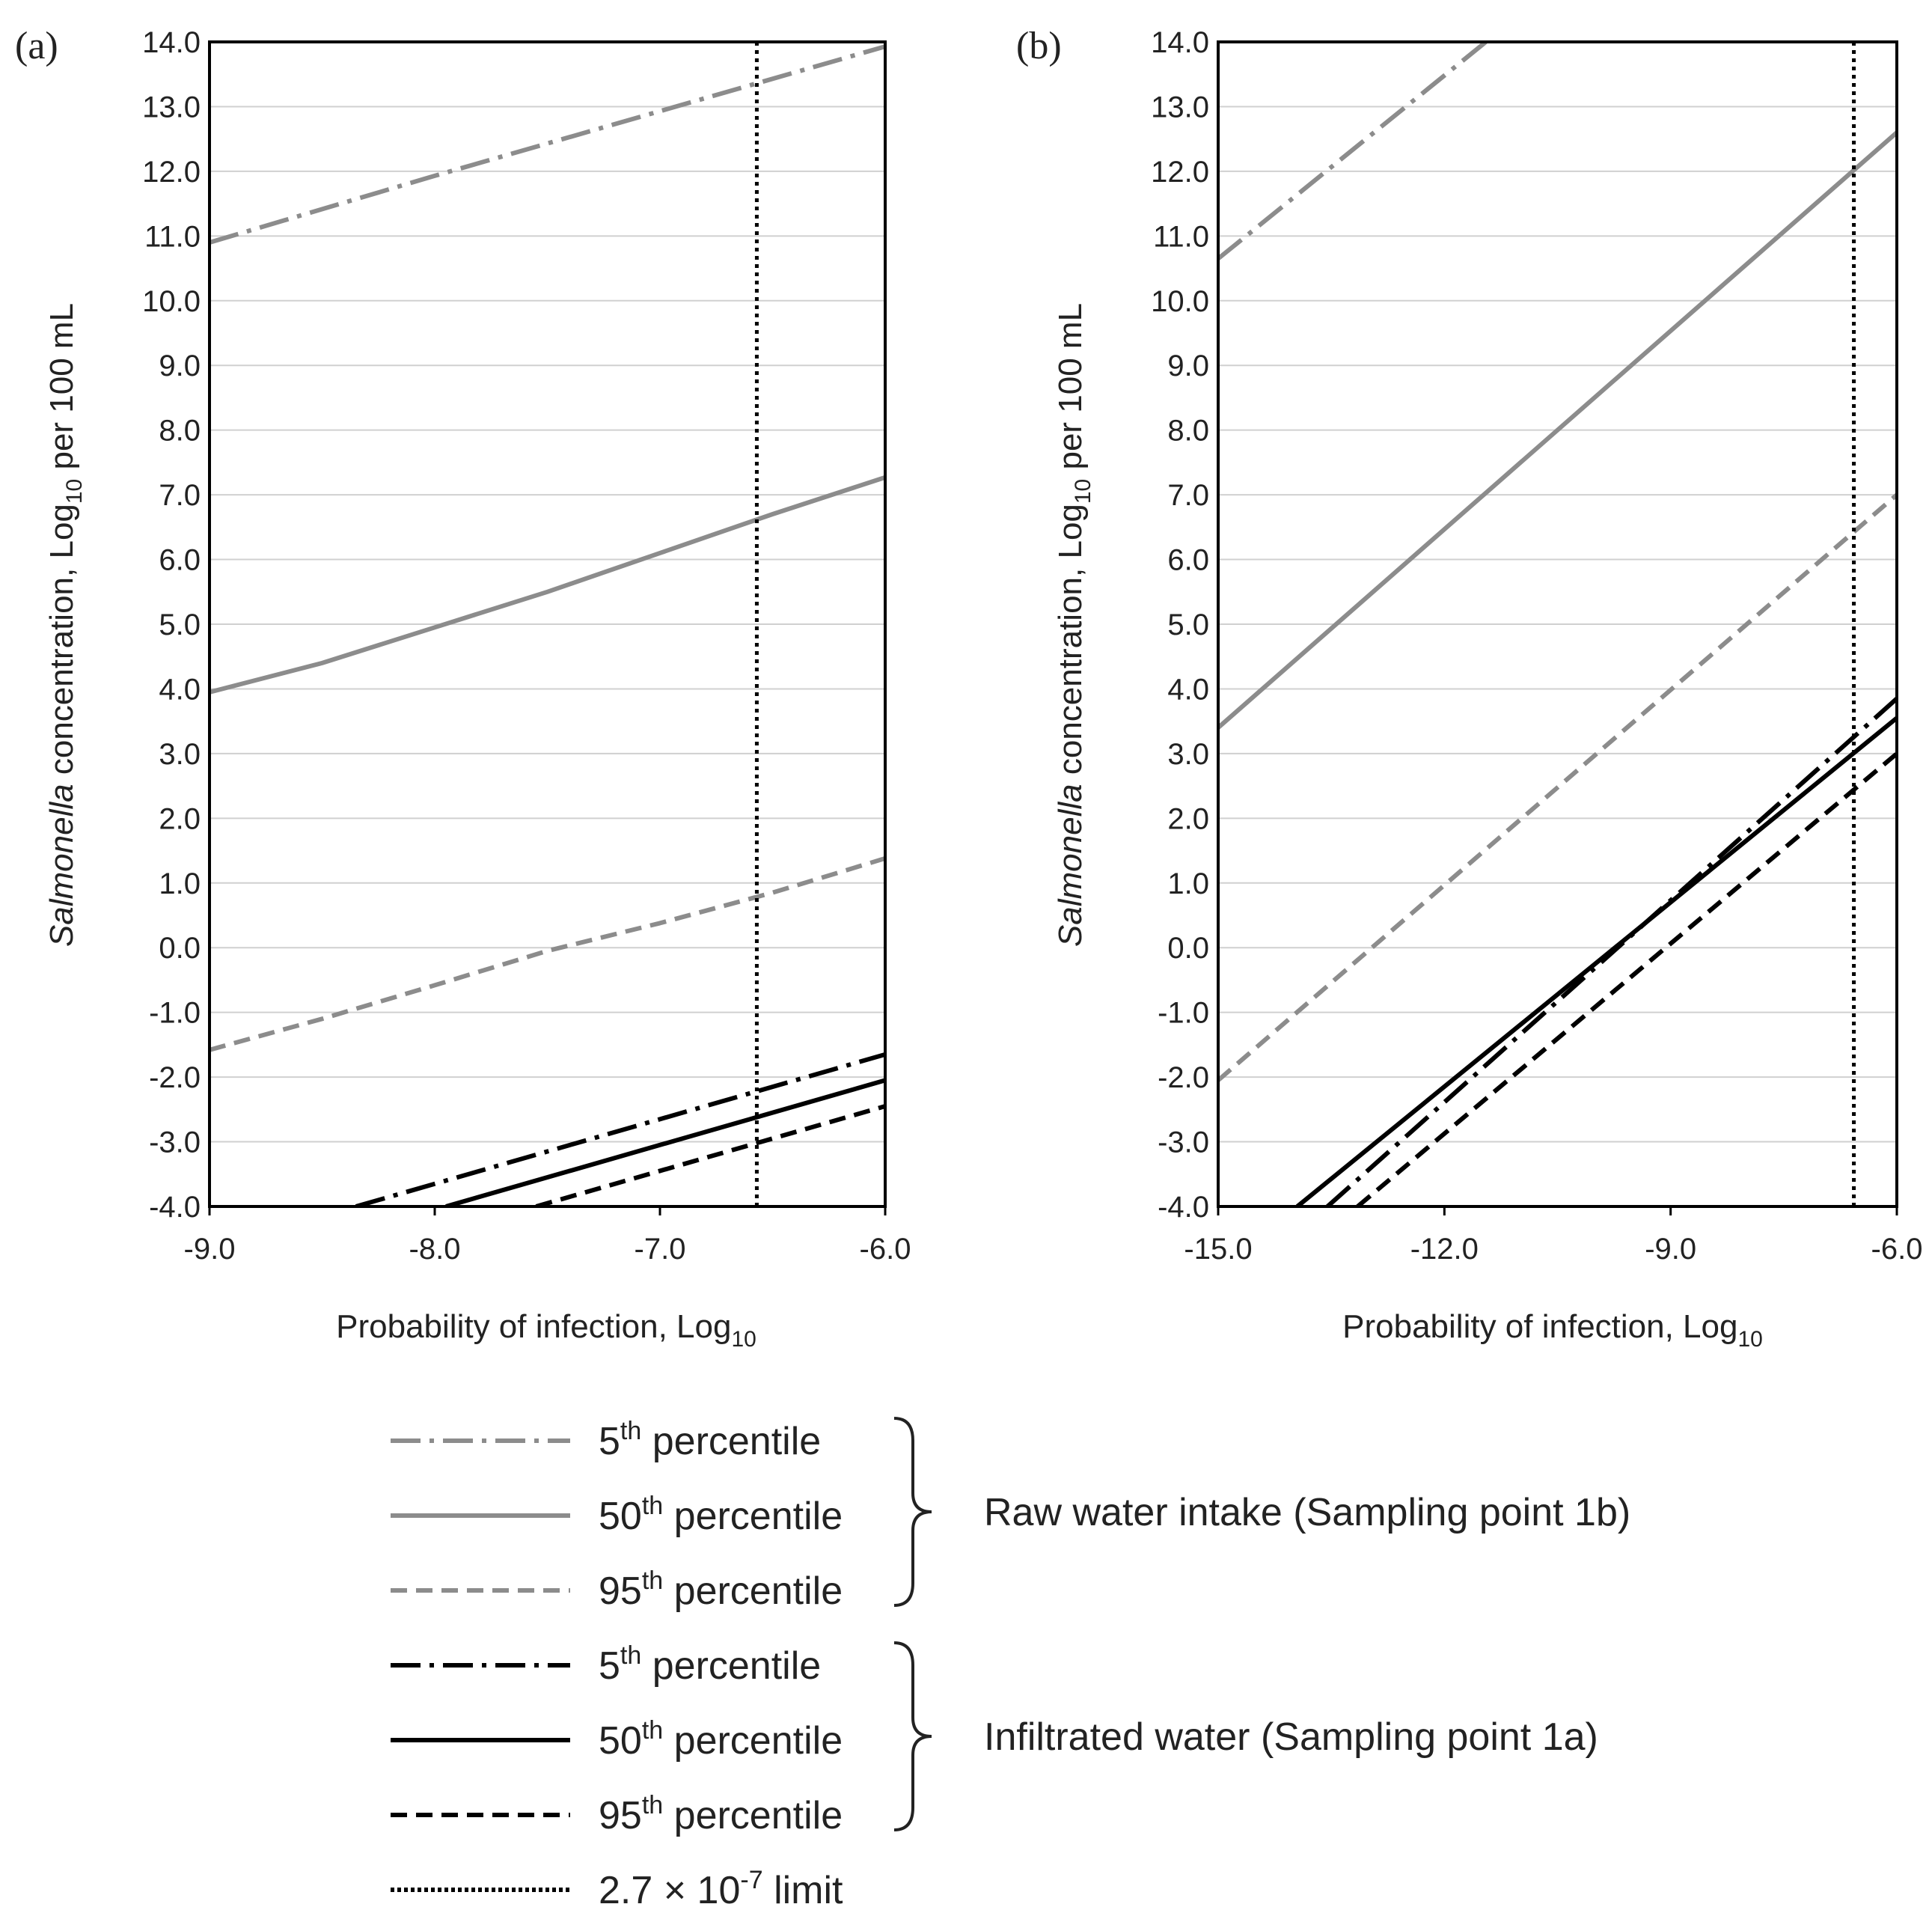 This screenshot has width=1932, height=1910. I want to click on panel-b-x-axis-title: Probability of infection, Log10, so click(1553, 1330).